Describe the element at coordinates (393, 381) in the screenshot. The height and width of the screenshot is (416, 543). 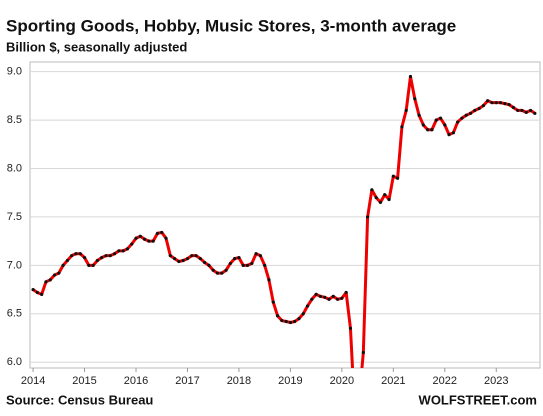
I see `x-tick-label: 2021` at that location.